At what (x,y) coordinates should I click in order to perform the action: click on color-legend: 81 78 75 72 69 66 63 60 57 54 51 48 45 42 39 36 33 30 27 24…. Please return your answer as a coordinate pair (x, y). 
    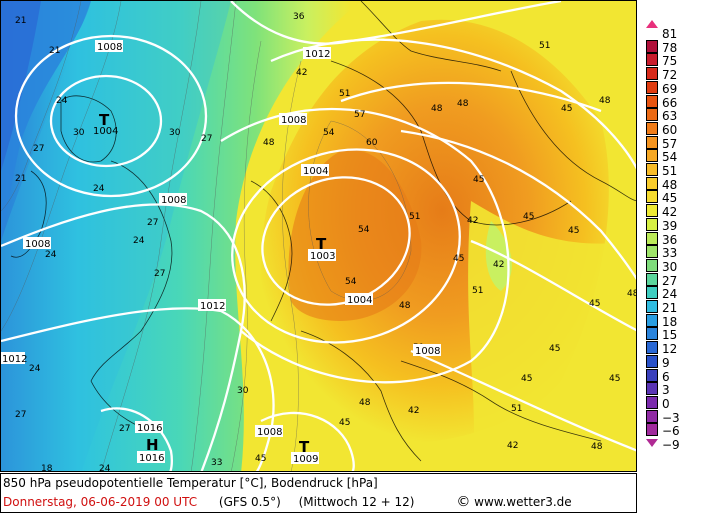
    Looking at the image, I should click on (672, 236).